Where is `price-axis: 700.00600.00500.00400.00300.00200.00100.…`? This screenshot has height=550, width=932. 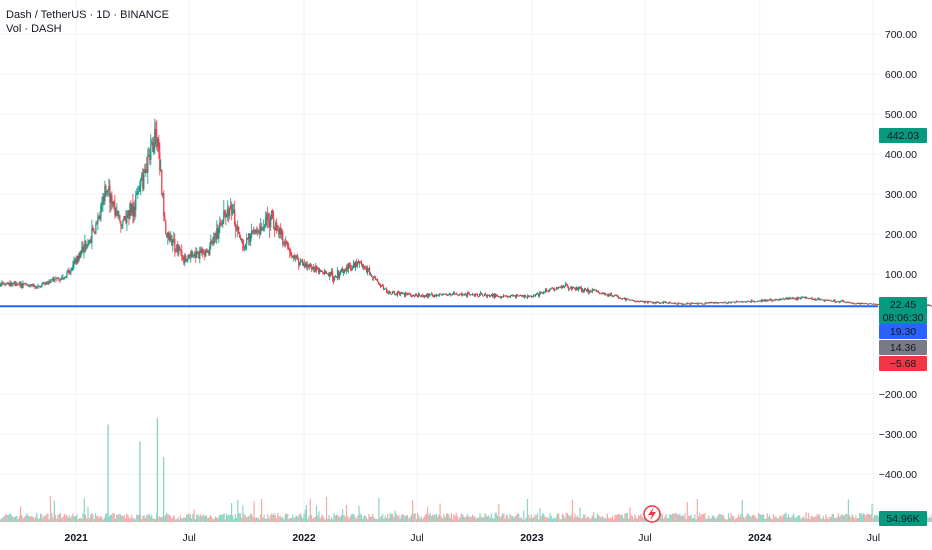
price-axis: 700.00600.00500.00400.00300.00200.00100.… is located at coordinates (898, 255).